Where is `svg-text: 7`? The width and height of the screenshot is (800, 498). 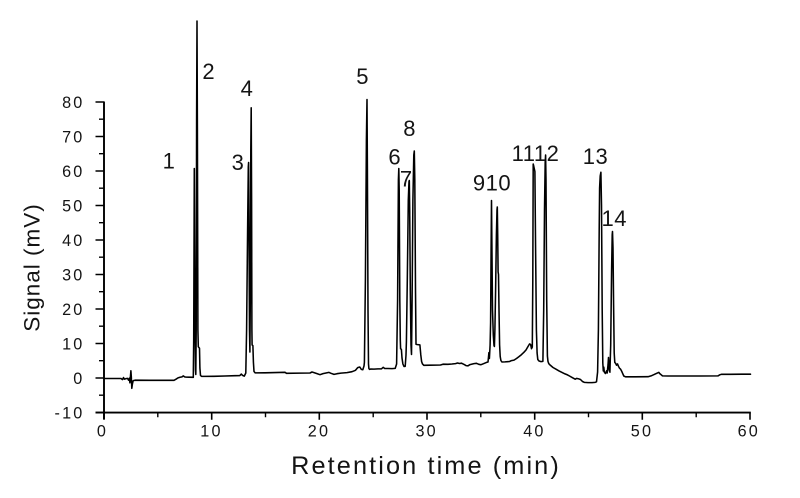
svg-text: 7 is located at coordinates (406, 178).